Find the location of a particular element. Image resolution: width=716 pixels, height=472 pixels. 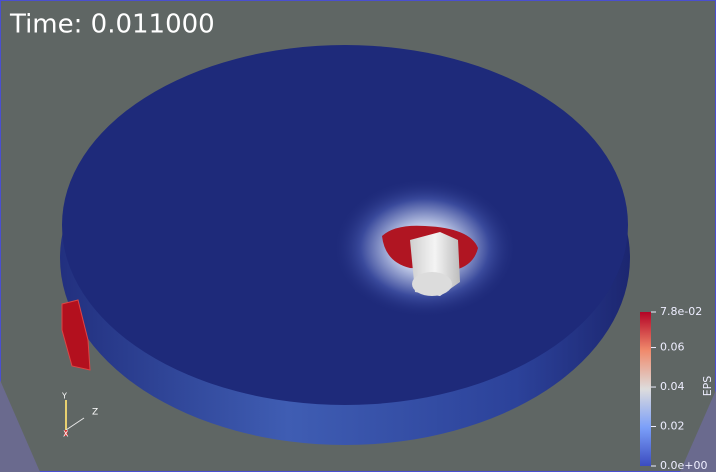

tick-label: 7.8e-02 is located at coordinates (681, 311).